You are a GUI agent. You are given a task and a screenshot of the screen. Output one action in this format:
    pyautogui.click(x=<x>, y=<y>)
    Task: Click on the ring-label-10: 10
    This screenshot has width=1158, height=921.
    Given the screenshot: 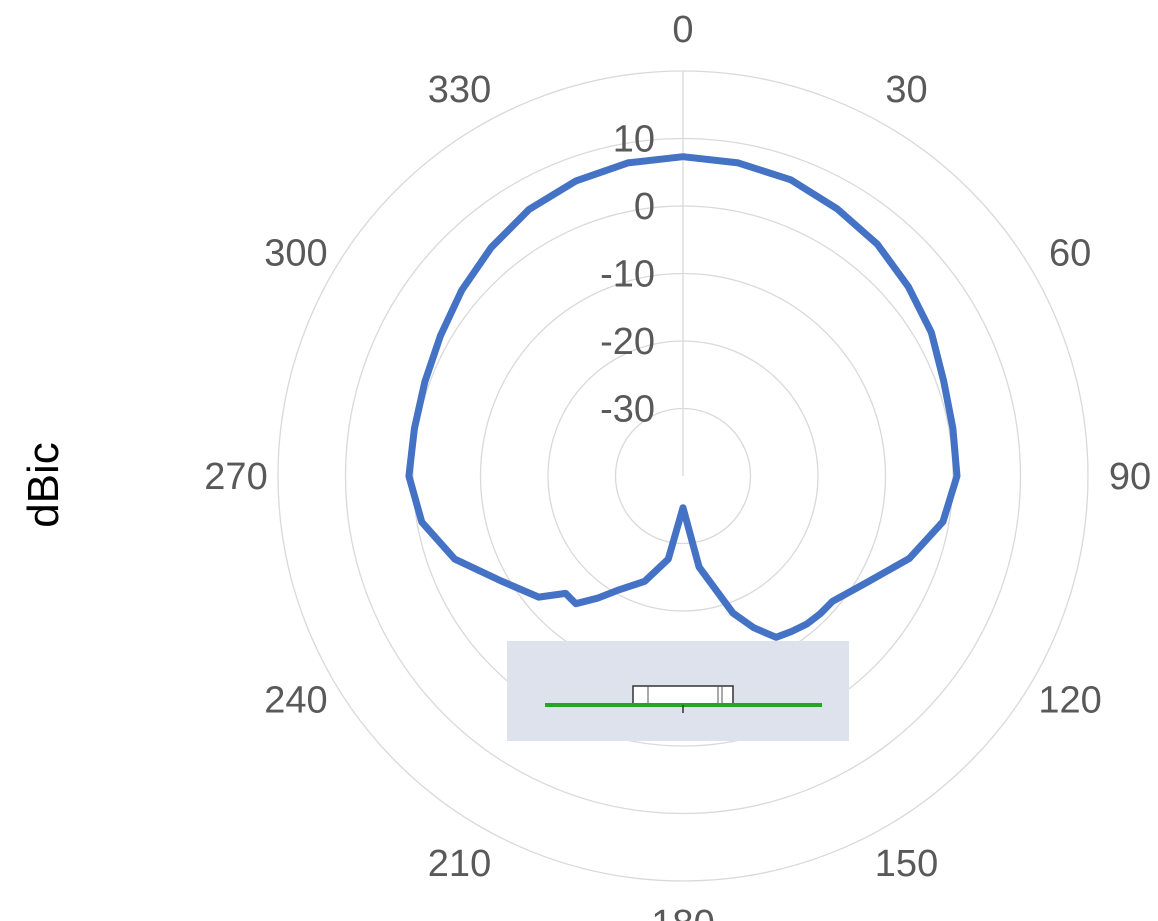 What is the action you would take?
    pyautogui.click(x=634, y=140)
    